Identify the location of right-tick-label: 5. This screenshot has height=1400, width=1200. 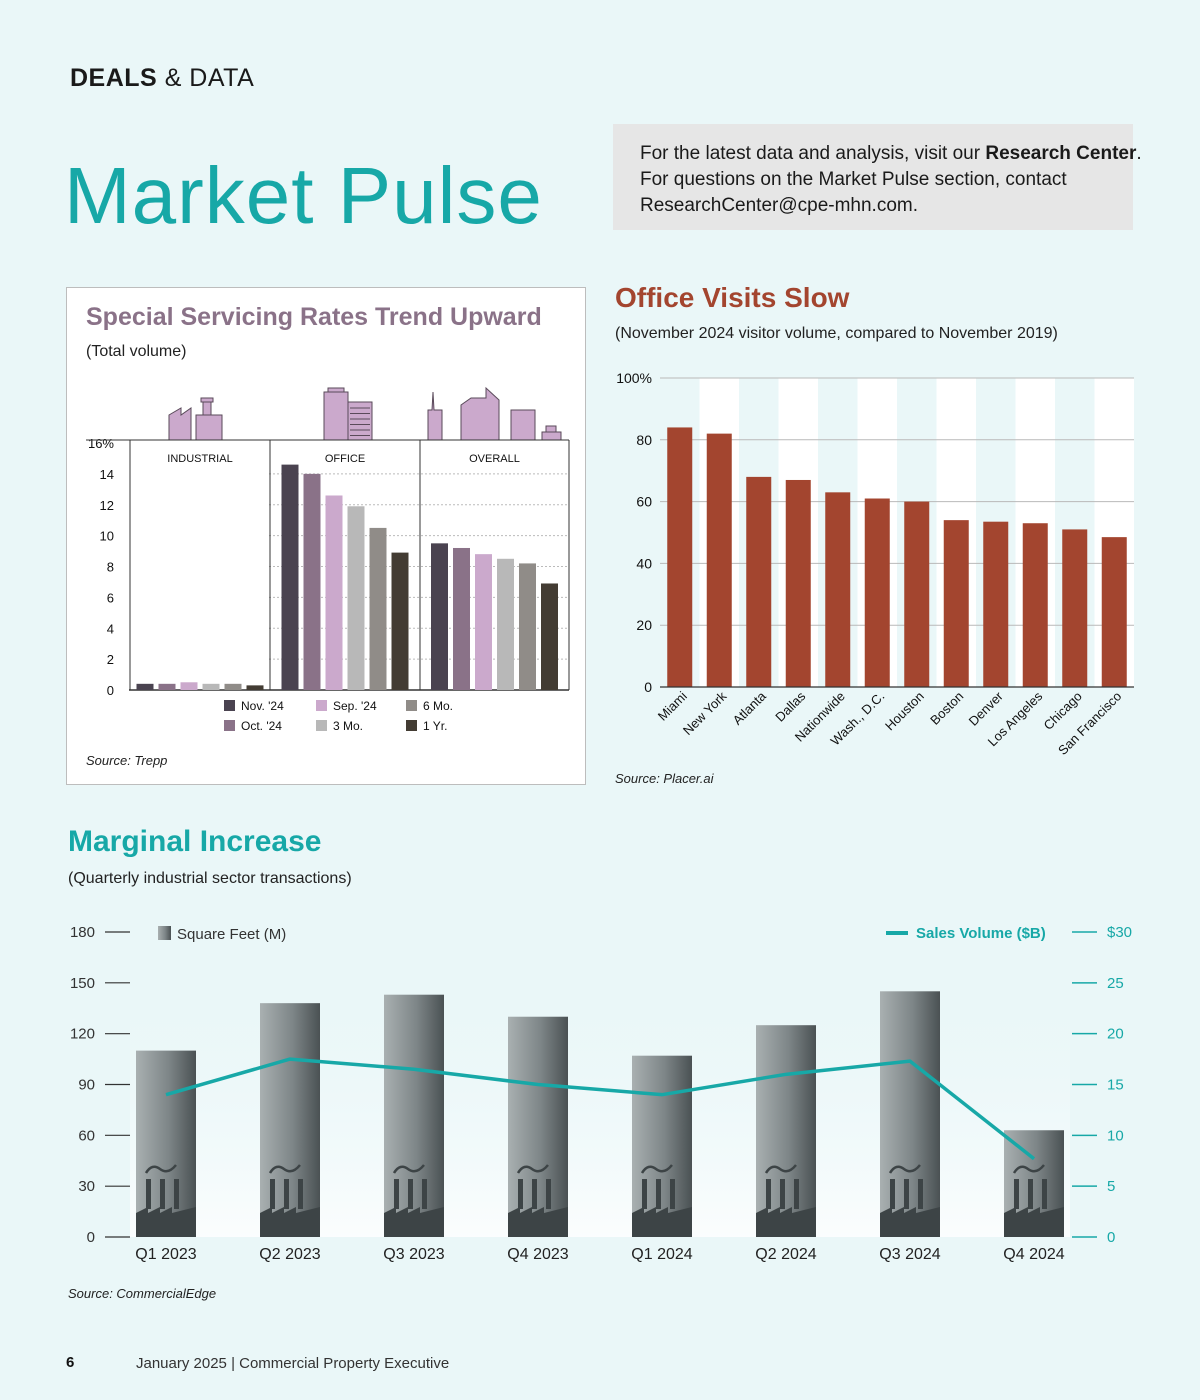
(1111, 1186).